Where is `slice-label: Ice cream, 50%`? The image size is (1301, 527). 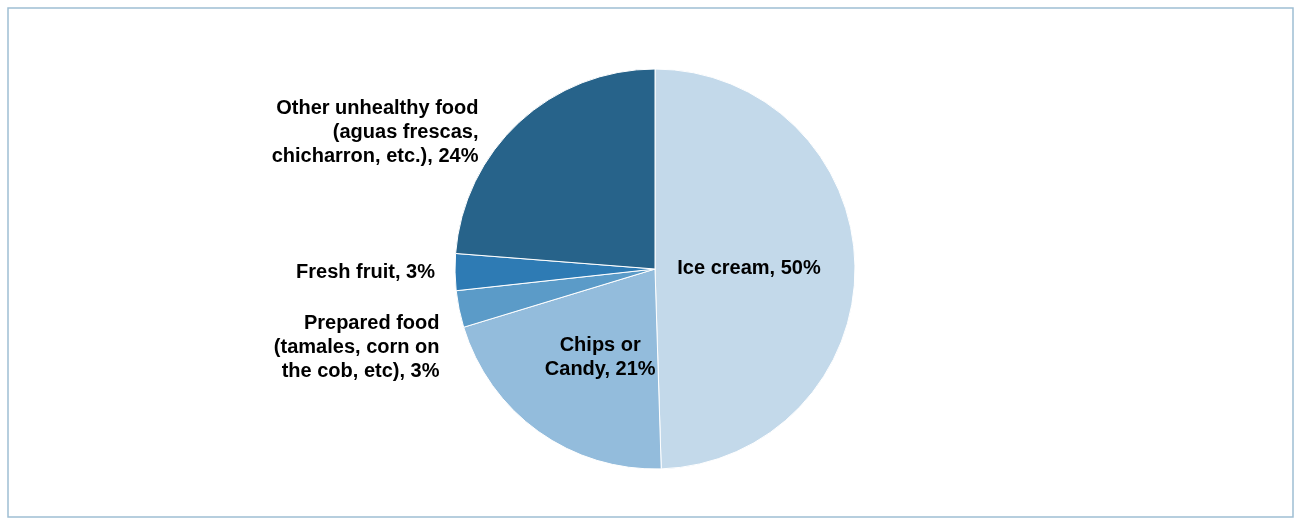
slice-label: Ice cream, 50% is located at coordinates (749, 266).